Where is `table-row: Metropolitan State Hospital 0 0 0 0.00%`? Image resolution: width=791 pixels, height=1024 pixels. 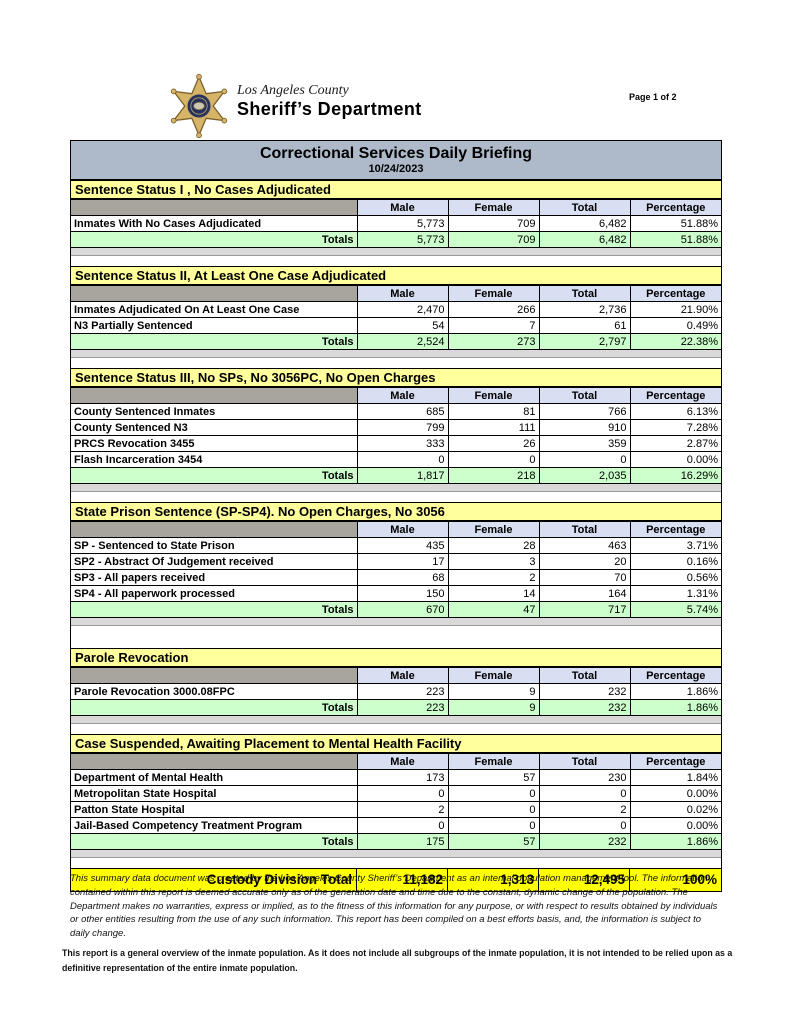 table-row: Metropolitan State Hospital 0 0 0 0.00% is located at coordinates (396, 793).